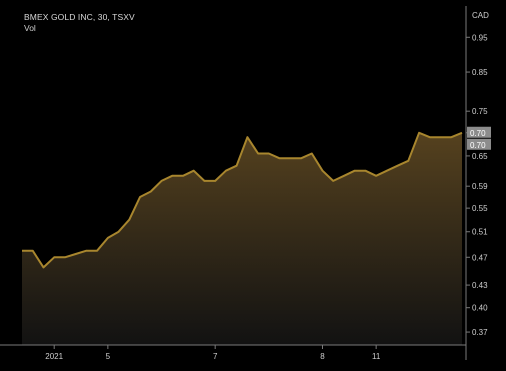  What do you see at coordinates (79, 17) in the screenshot?
I see `chart-title: BMEX GOLD INC, 30, TSXV` at bounding box center [79, 17].